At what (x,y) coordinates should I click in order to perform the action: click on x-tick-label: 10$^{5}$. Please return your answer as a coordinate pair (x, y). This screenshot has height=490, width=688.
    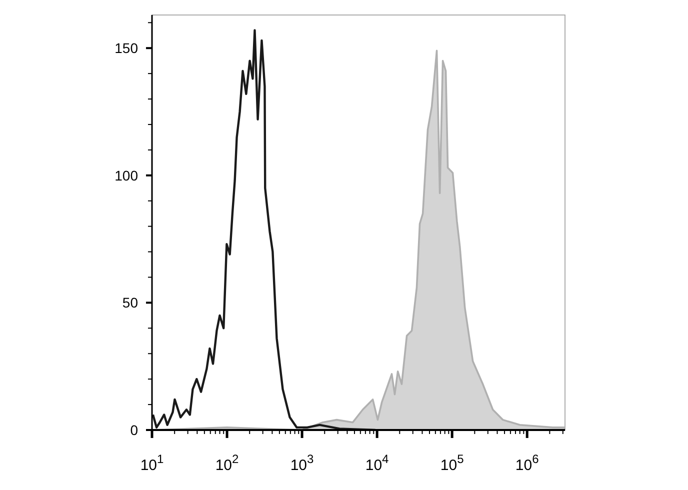
    Looking at the image, I should click on (452, 463).